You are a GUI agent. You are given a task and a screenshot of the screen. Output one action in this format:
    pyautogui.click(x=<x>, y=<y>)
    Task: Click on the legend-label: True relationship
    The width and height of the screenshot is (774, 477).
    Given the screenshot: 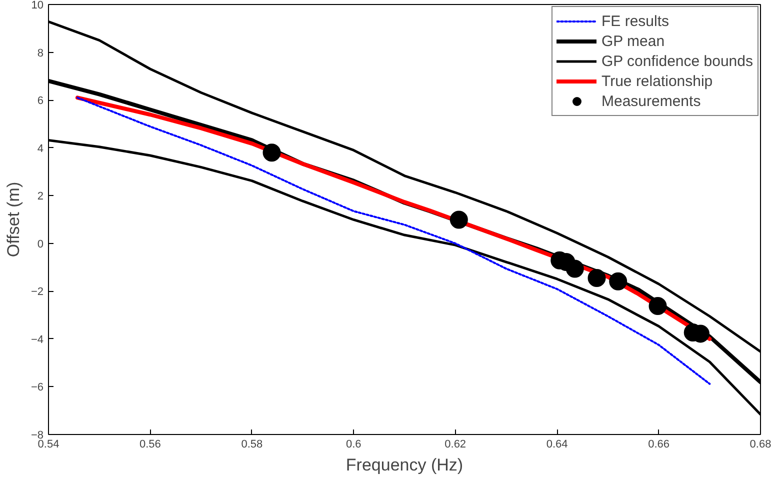 What is the action you would take?
    pyautogui.click(x=657, y=81)
    